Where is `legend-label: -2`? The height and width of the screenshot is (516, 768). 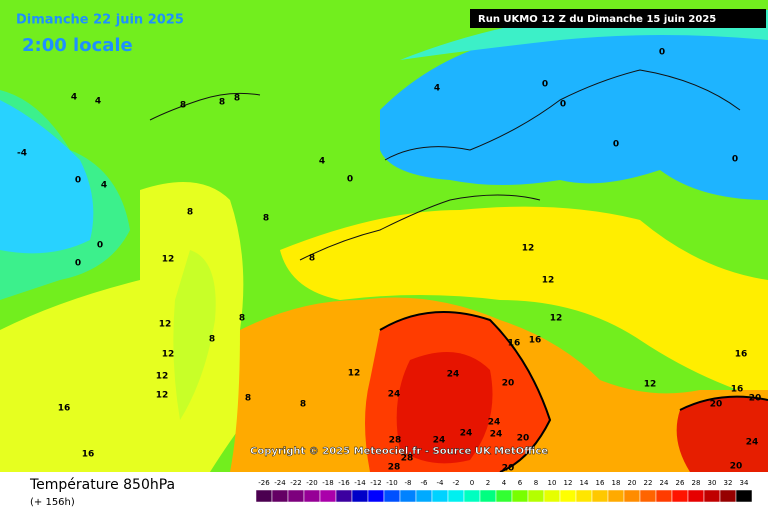
legend-label: -2 is located at coordinates (456, 483).